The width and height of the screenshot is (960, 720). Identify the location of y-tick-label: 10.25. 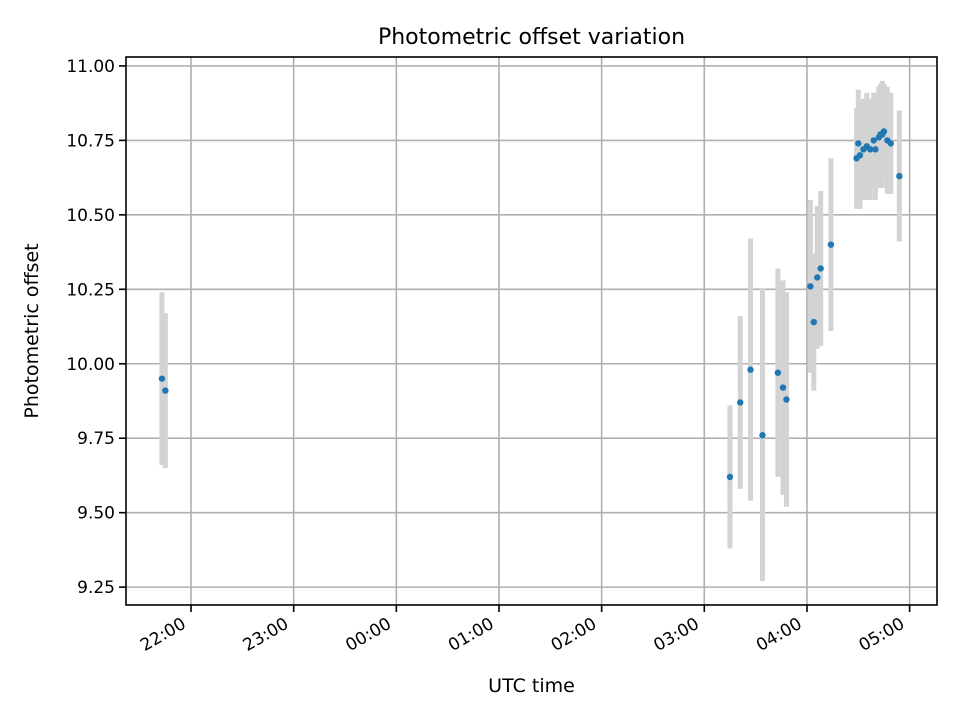
(90, 290).